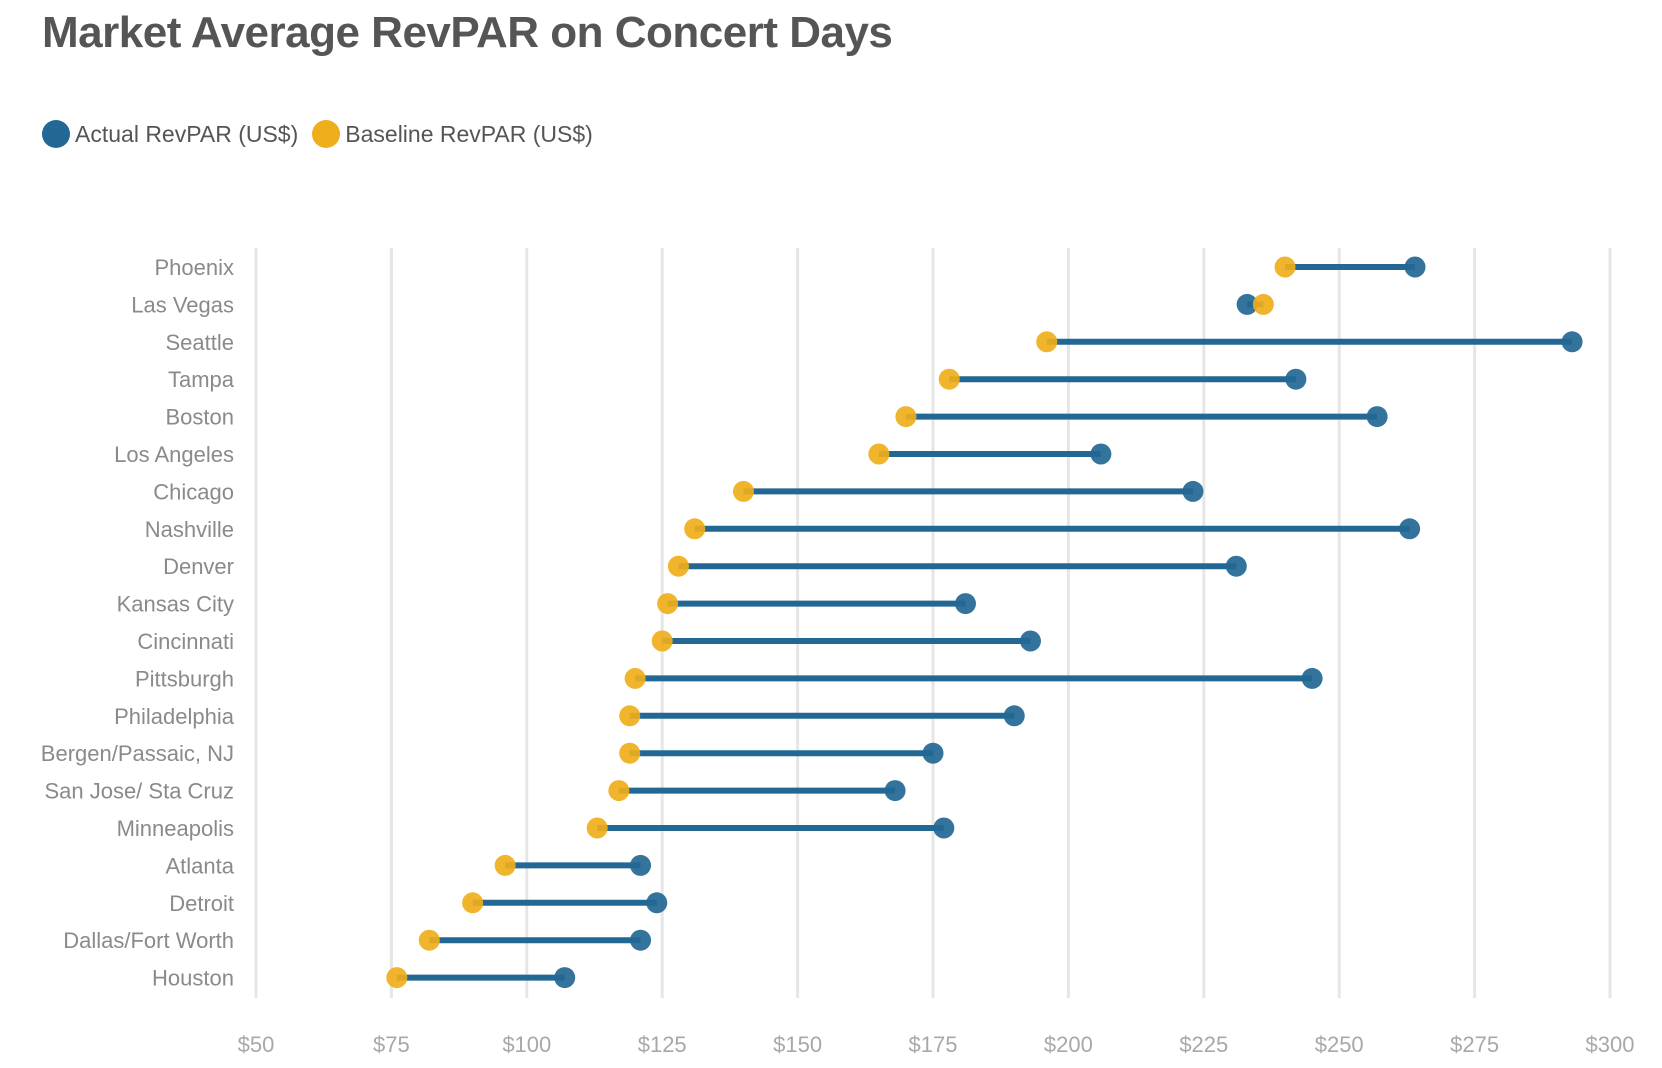 This screenshot has height=1068, width=1662. Describe the element at coordinates (526, 1044) in the screenshot. I see `x-tick-label: $100` at that location.